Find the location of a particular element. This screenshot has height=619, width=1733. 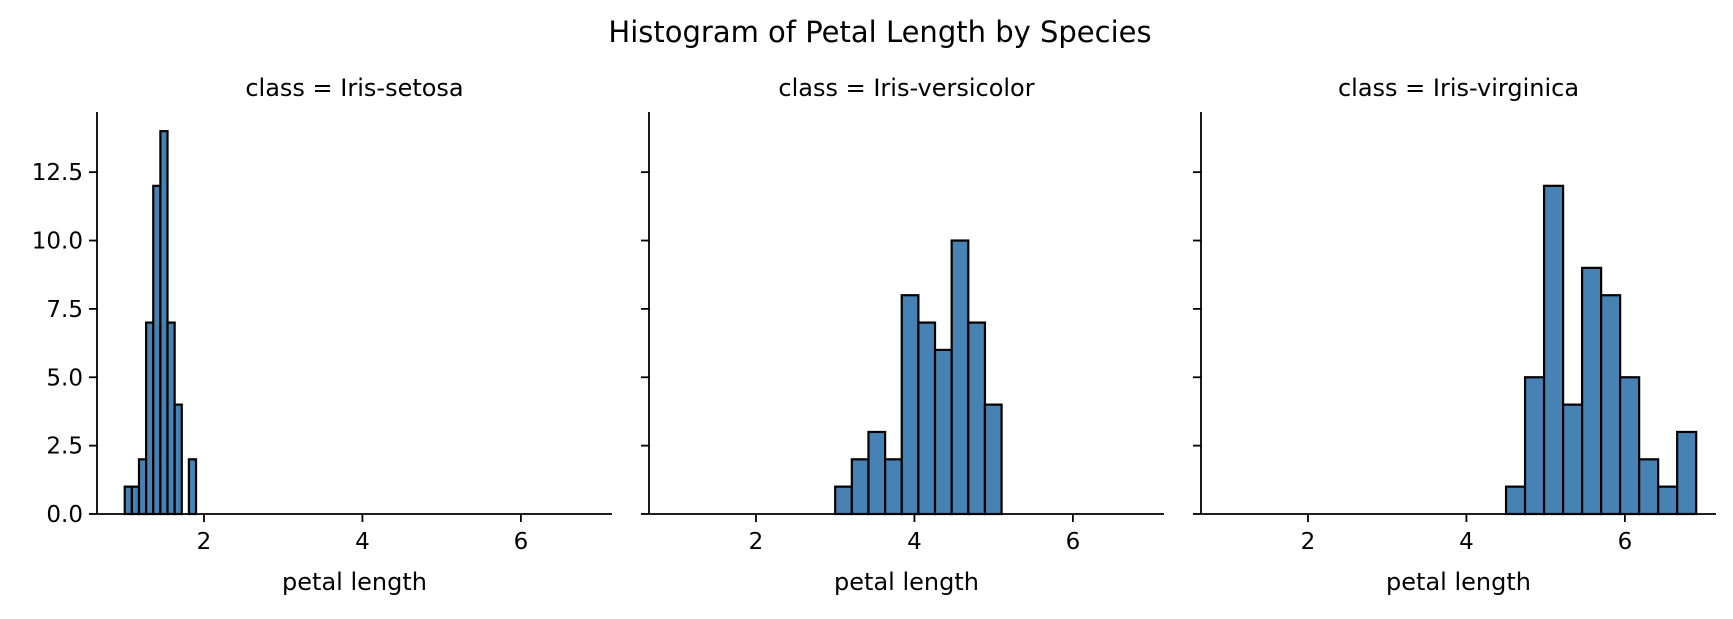

y-tick-label: 5.0 is located at coordinates (64, 378).